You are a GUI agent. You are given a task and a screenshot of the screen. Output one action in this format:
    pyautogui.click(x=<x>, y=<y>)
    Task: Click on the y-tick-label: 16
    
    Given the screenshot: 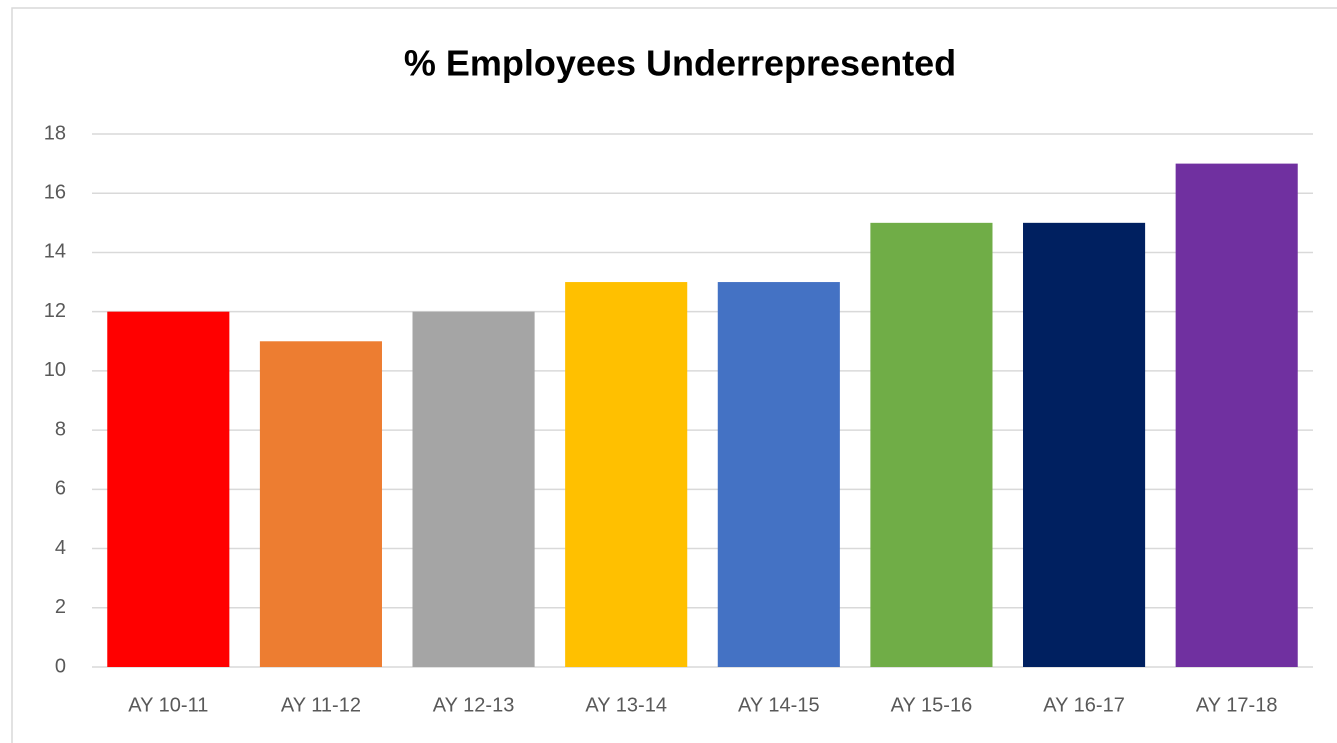 What is the action you would take?
    pyautogui.click(x=55, y=193)
    